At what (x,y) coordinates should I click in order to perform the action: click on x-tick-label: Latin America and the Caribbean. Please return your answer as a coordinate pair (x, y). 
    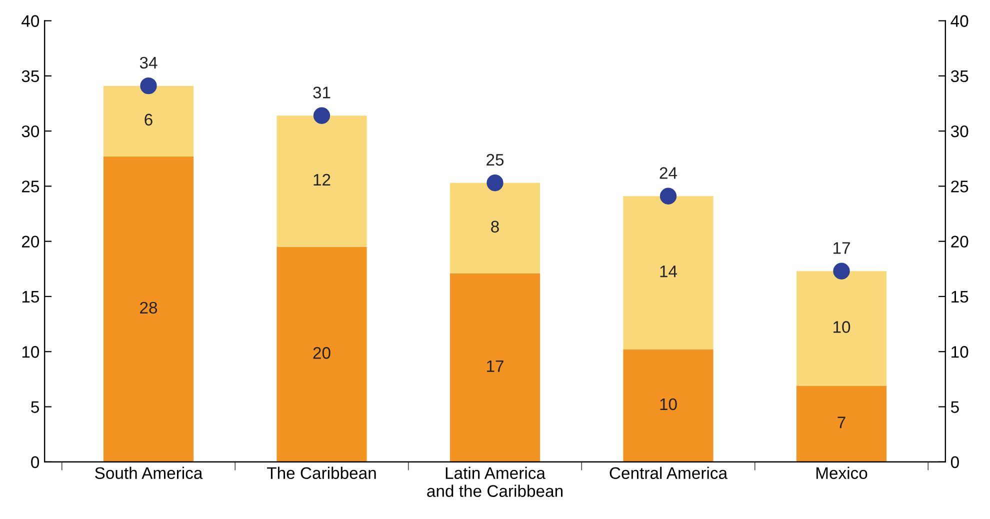
    Looking at the image, I should click on (494, 481).